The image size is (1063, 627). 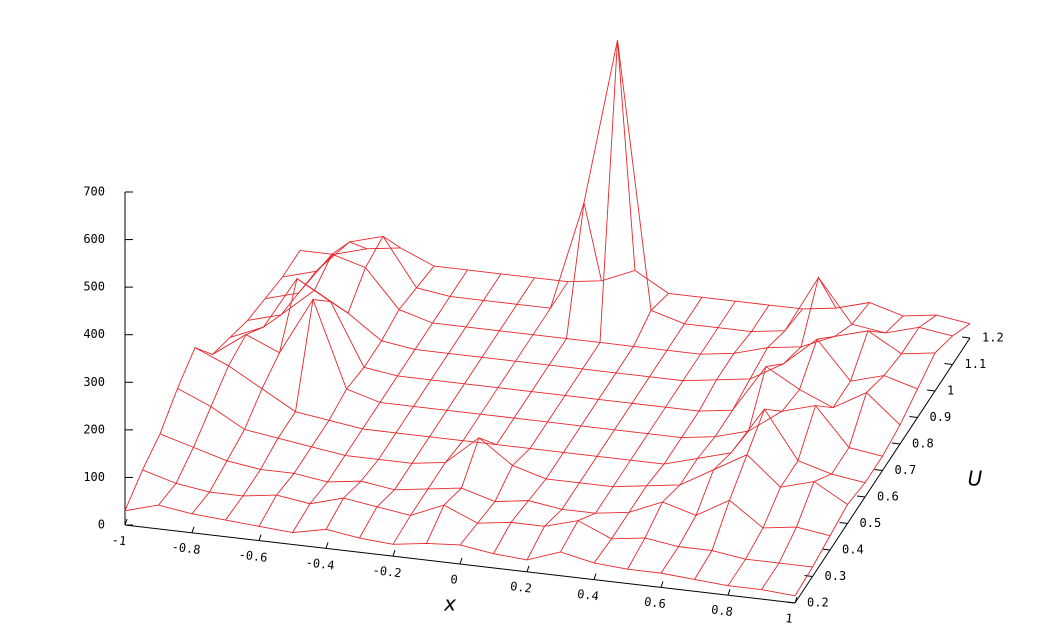 What do you see at coordinates (975, 479) in the screenshot?
I see `u-axis-label: U` at bounding box center [975, 479].